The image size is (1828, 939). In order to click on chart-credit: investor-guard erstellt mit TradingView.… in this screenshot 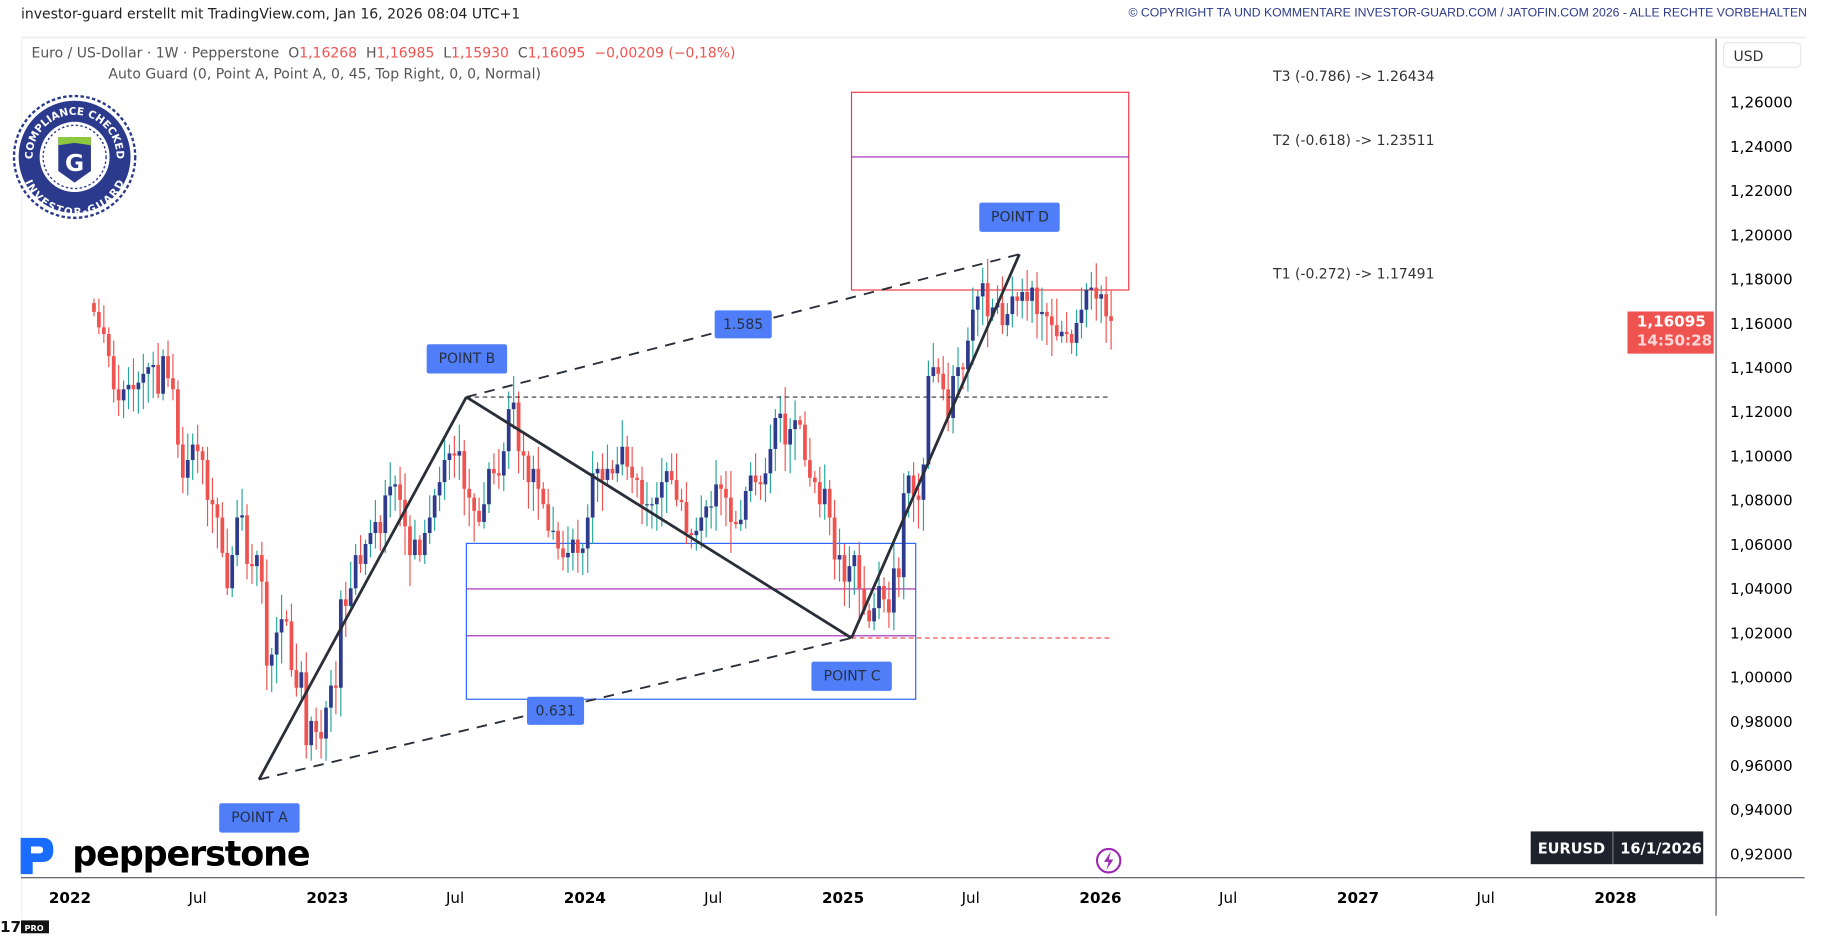, I will do `click(270, 14)`.